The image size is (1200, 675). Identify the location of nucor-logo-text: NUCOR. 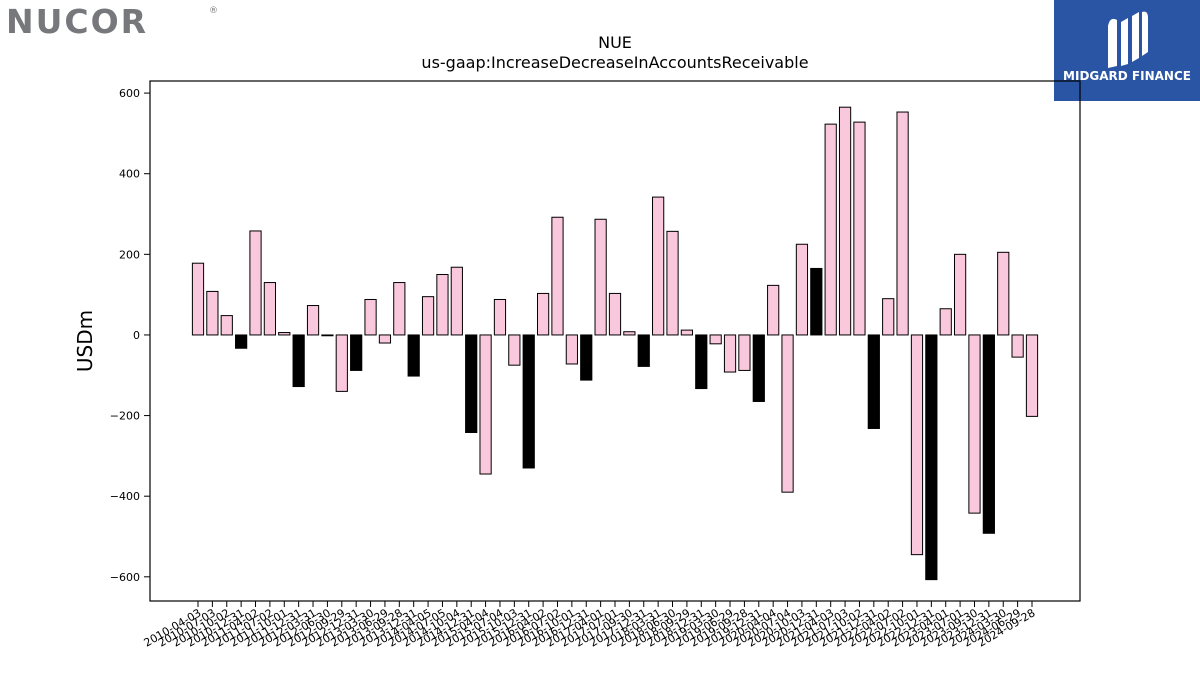
(77, 21).